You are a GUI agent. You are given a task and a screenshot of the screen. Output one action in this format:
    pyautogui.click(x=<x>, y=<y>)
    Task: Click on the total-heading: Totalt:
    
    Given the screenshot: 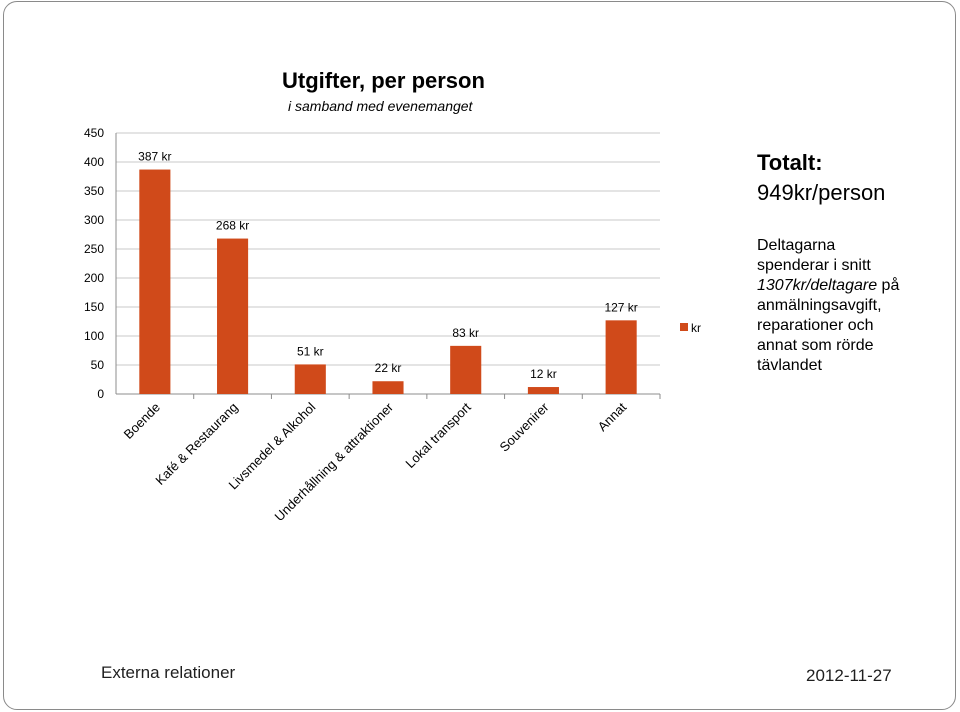 What is the action you would take?
    pyautogui.click(x=790, y=162)
    